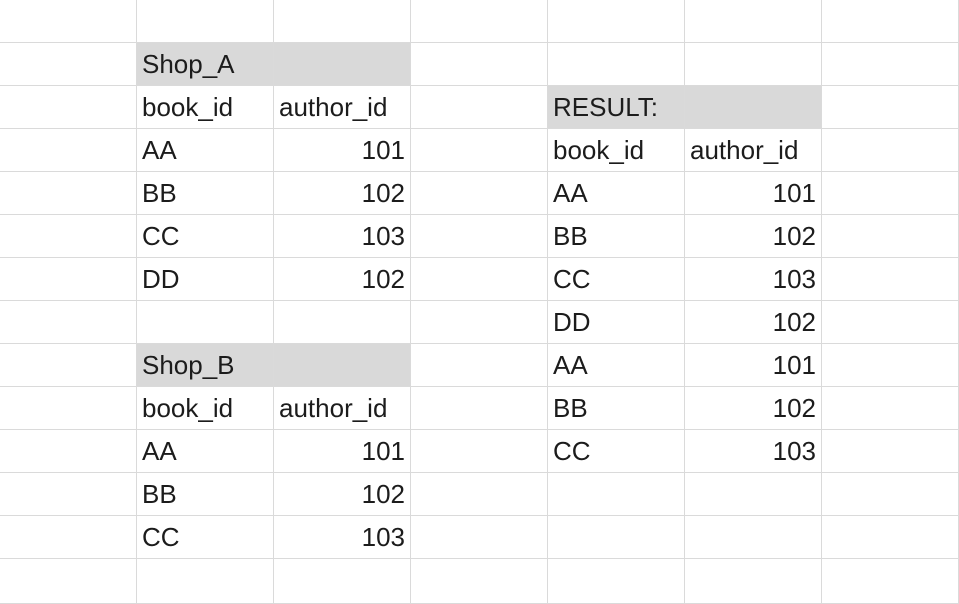  Describe the element at coordinates (205, 537) in the screenshot. I see `shop-b-book-id-cell: CC` at that location.